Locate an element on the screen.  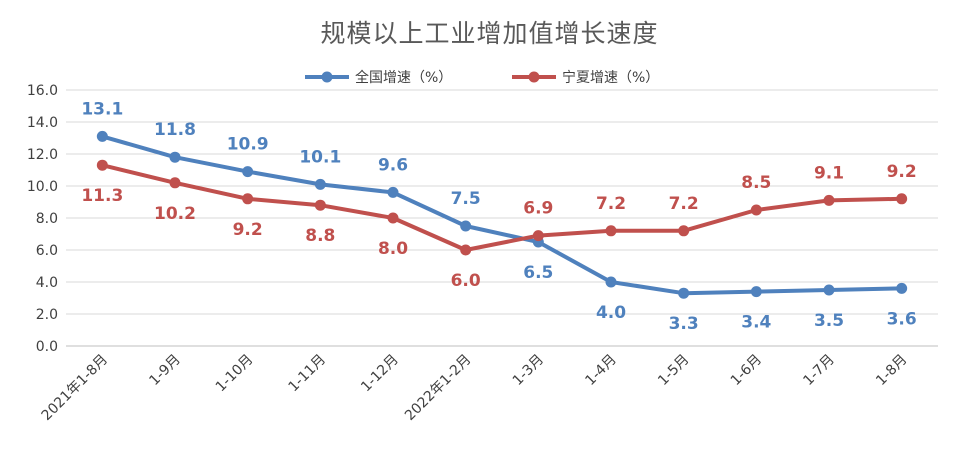
ningxia-data-label: 9.1 is located at coordinates (829, 173).